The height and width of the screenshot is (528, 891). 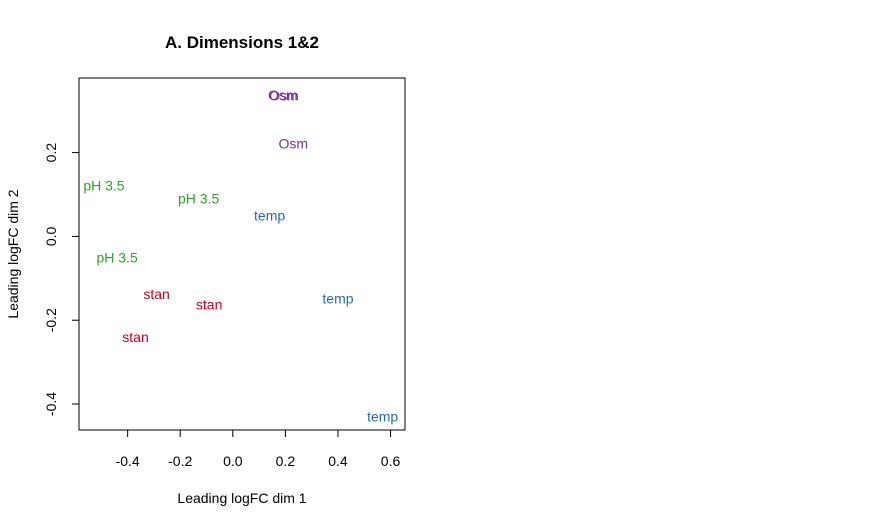 What do you see at coordinates (180, 461) in the screenshot?
I see `x-tick-label: -0.2` at bounding box center [180, 461].